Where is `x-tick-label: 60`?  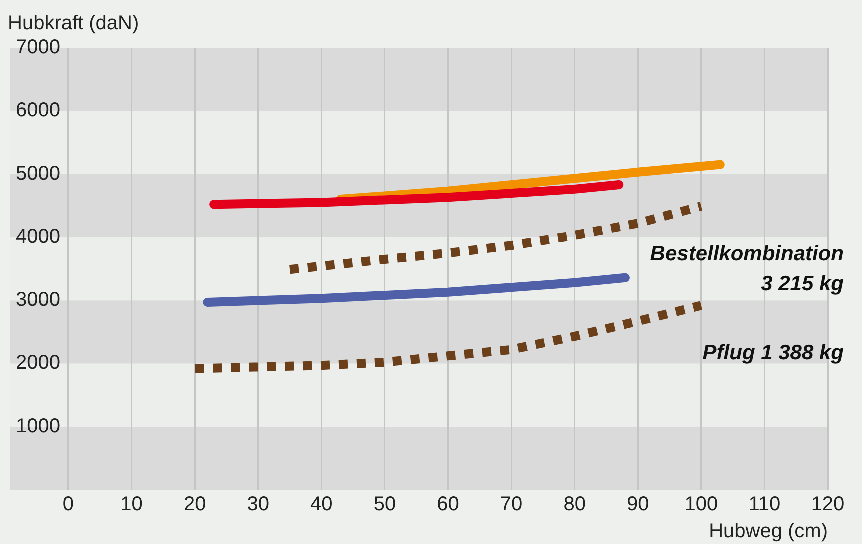 x-tick-label: 60 is located at coordinates (448, 505).